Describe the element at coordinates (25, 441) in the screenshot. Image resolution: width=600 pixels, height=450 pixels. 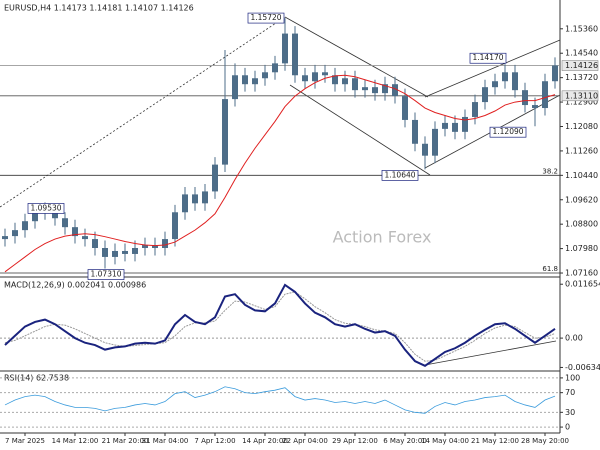
I see `x-tick-label: 7 Mar 2025` at that location.